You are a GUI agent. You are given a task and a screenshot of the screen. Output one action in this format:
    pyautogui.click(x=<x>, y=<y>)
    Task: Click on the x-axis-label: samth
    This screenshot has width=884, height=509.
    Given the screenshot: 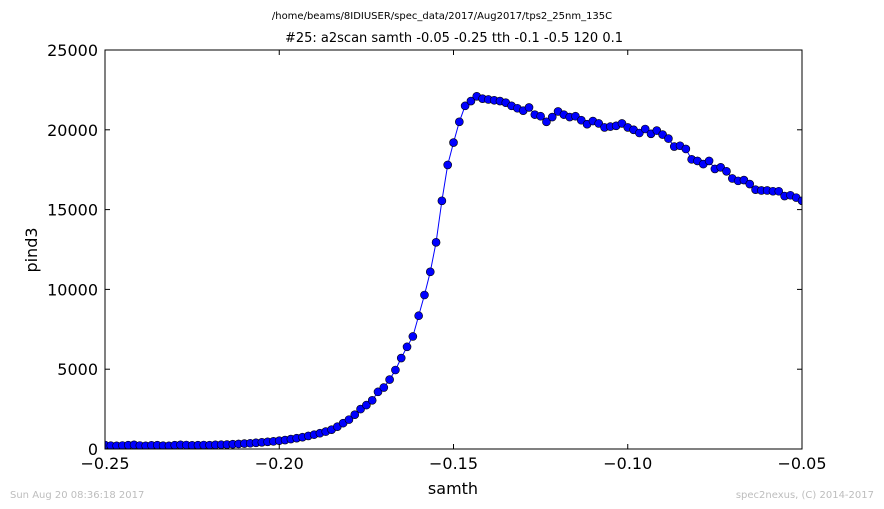 What is the action you would take?
    pyautogui.click(x=453, y=488)
    